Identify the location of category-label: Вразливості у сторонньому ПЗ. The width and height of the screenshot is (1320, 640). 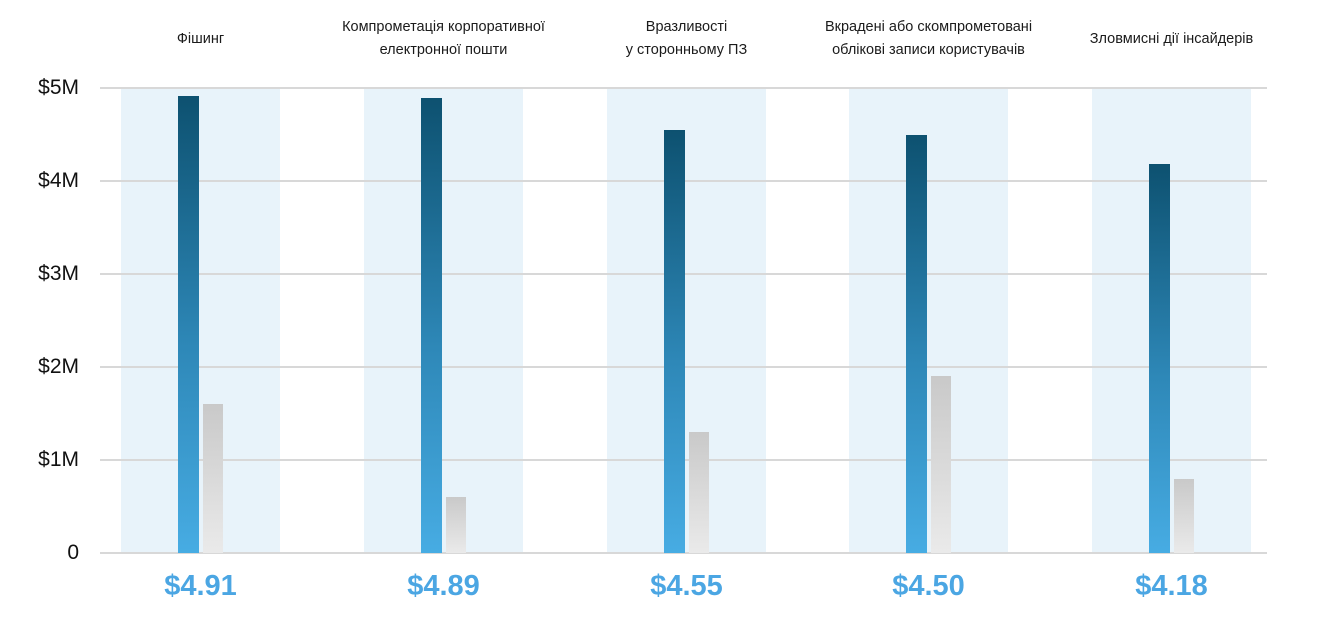
(686, 38).